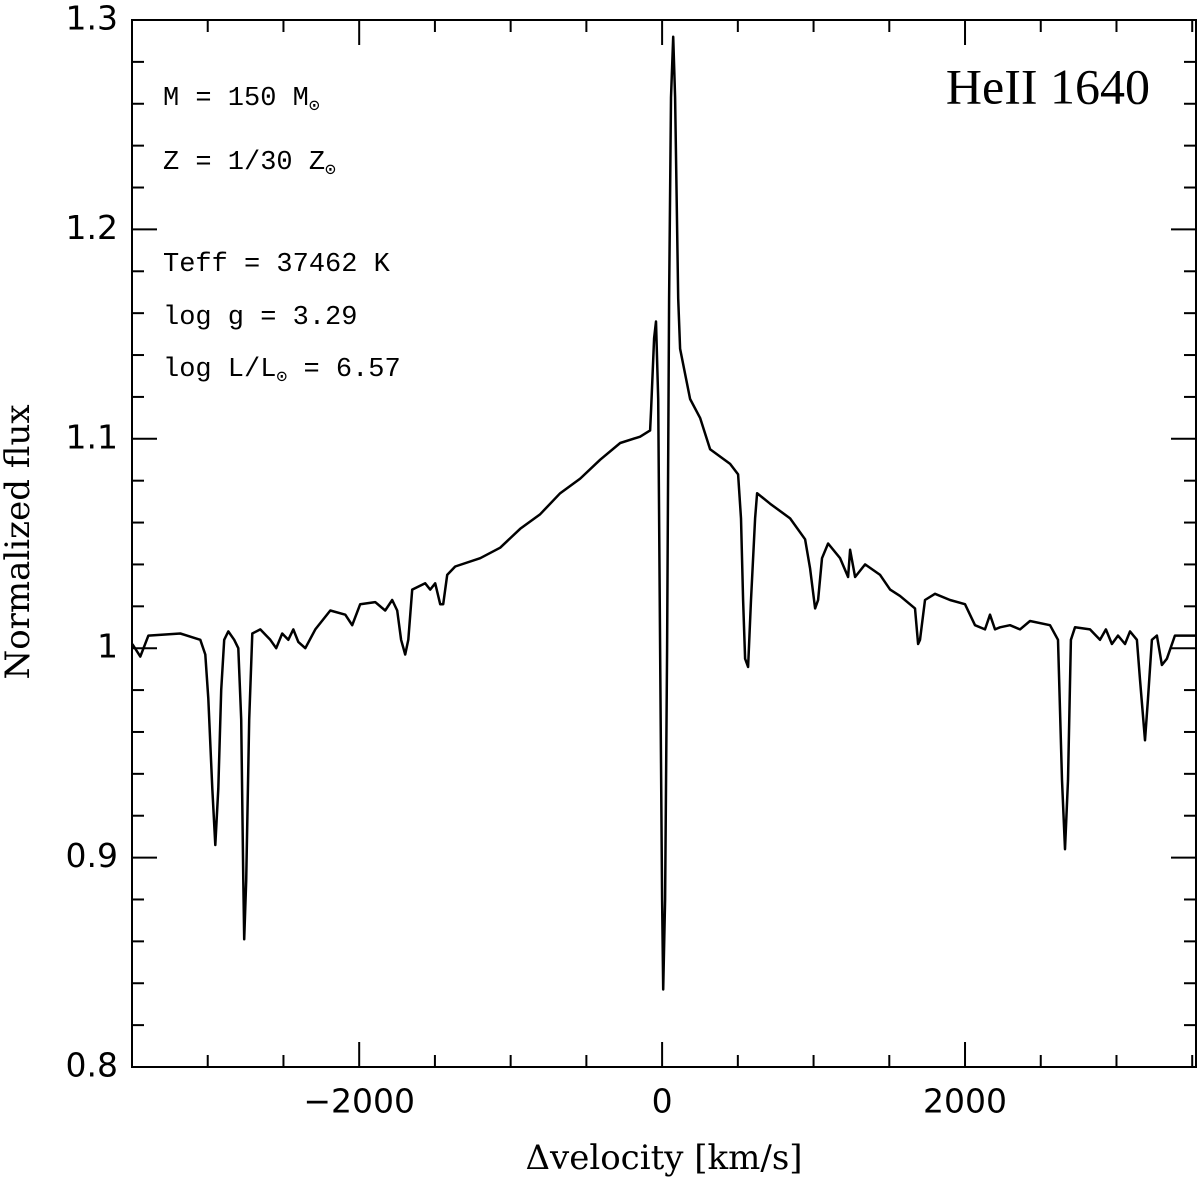  I want to click on annotation: log g = 3.29, so click(260, 318).